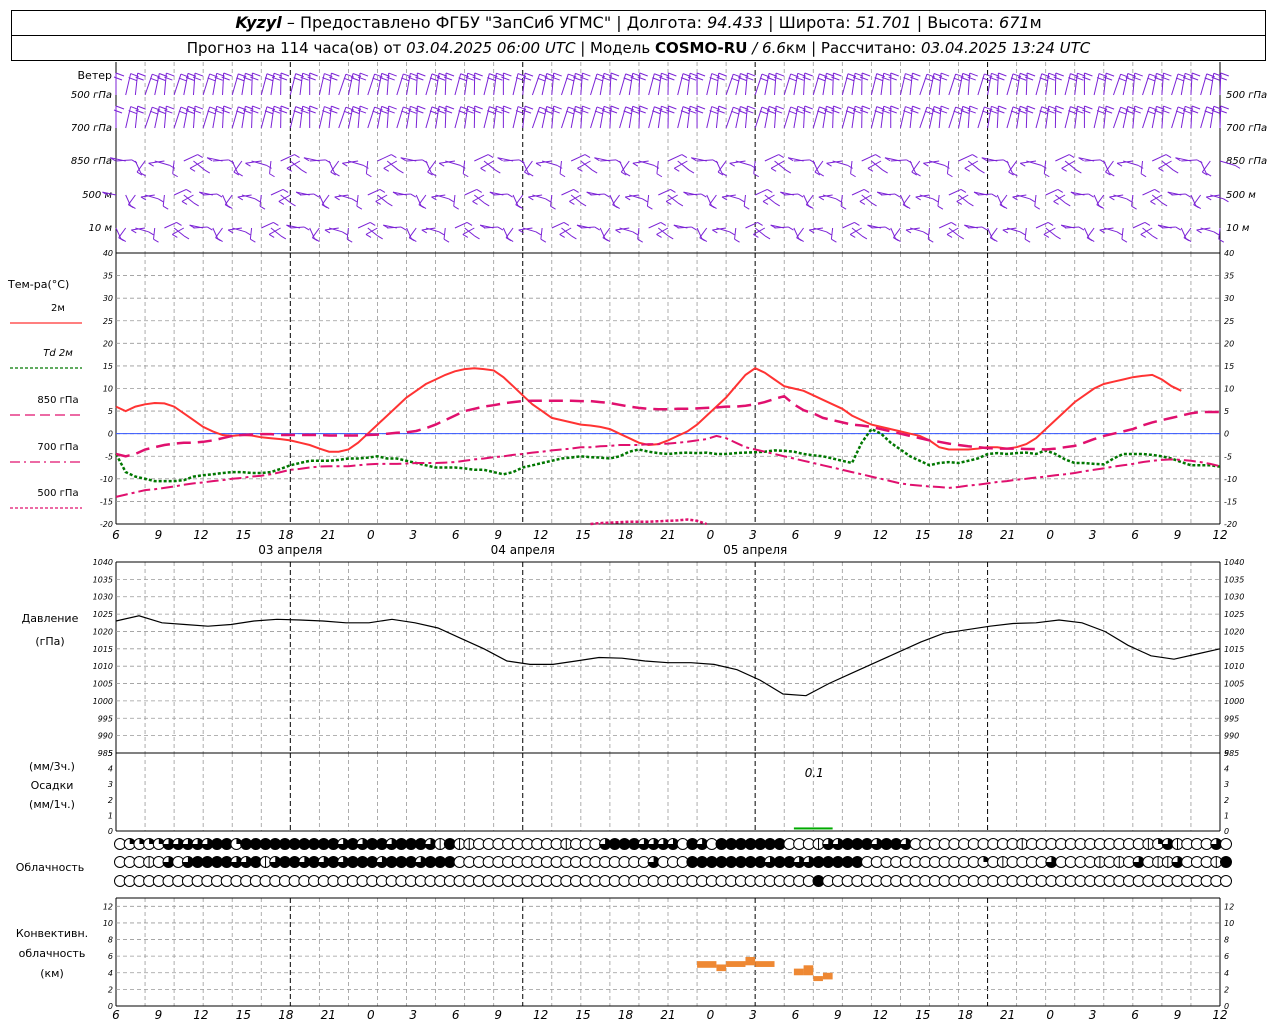 The height and width of the screenshot is (1024, 1280). What do you see at coordinates (110, 940) in the screenshot?
I see `conv-tick-label-left: 8` at bounding box center [110, 940].